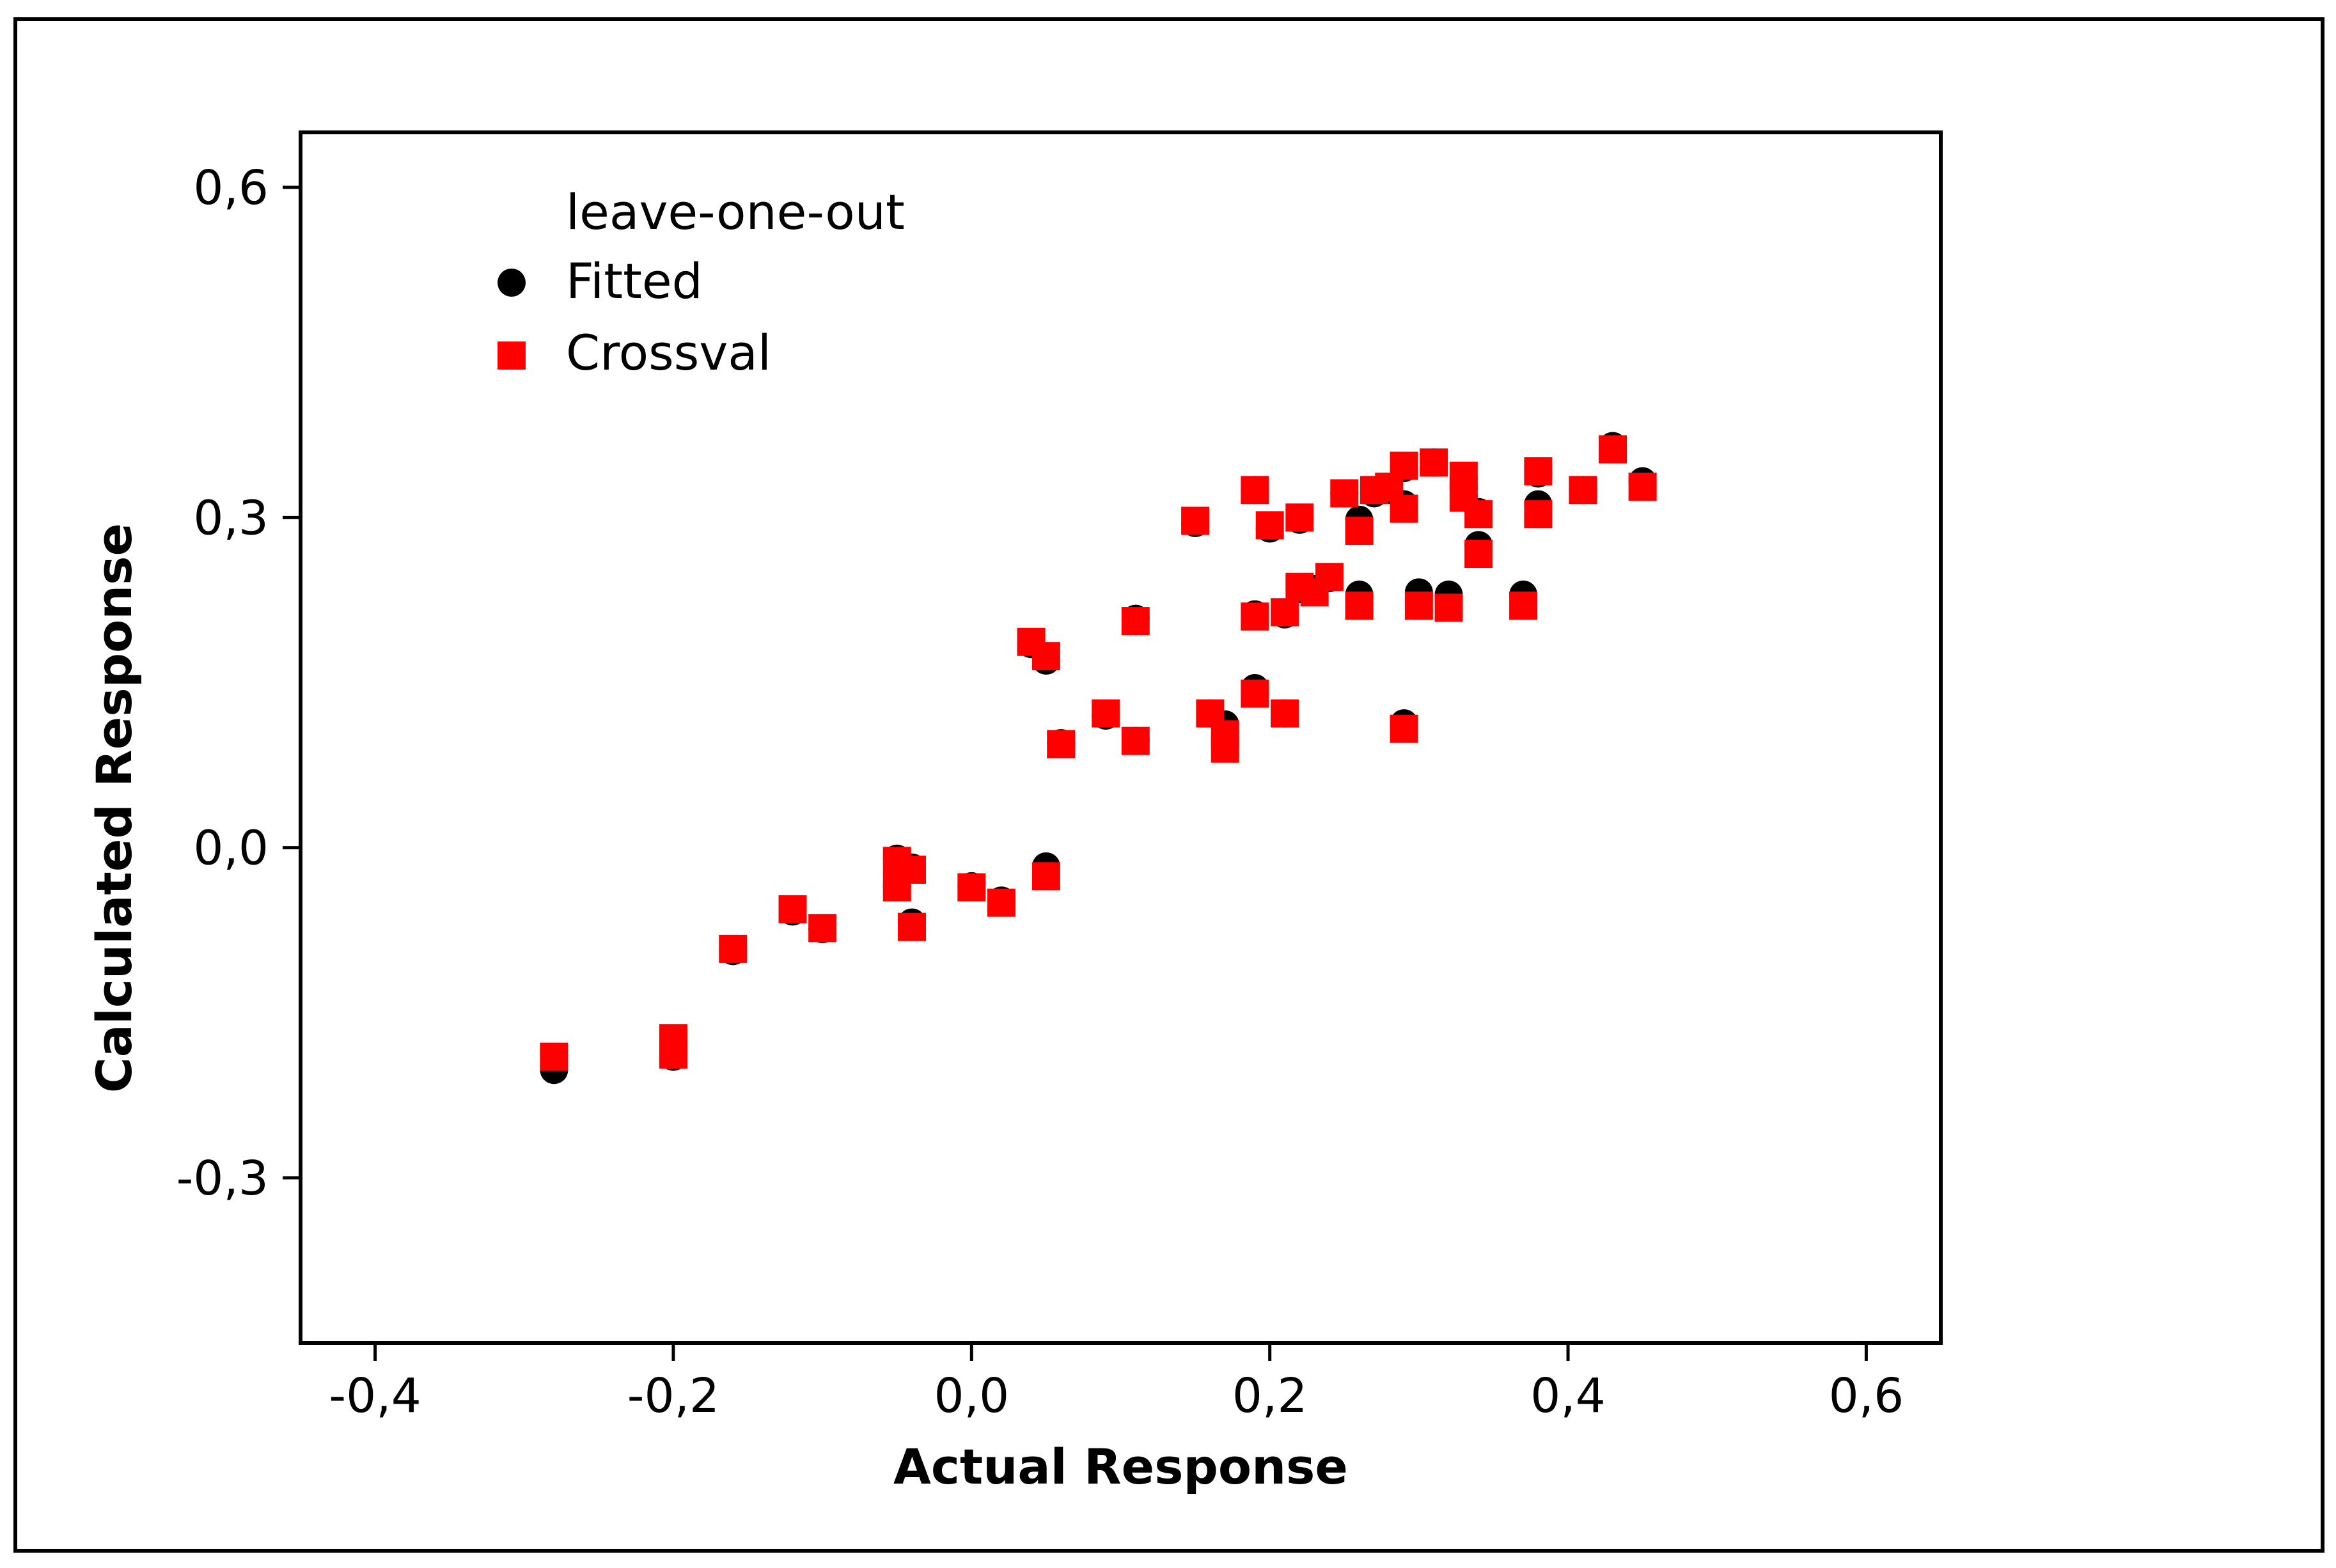  I want to click on legend-crossval-label: Crossval, so click(668, 352).